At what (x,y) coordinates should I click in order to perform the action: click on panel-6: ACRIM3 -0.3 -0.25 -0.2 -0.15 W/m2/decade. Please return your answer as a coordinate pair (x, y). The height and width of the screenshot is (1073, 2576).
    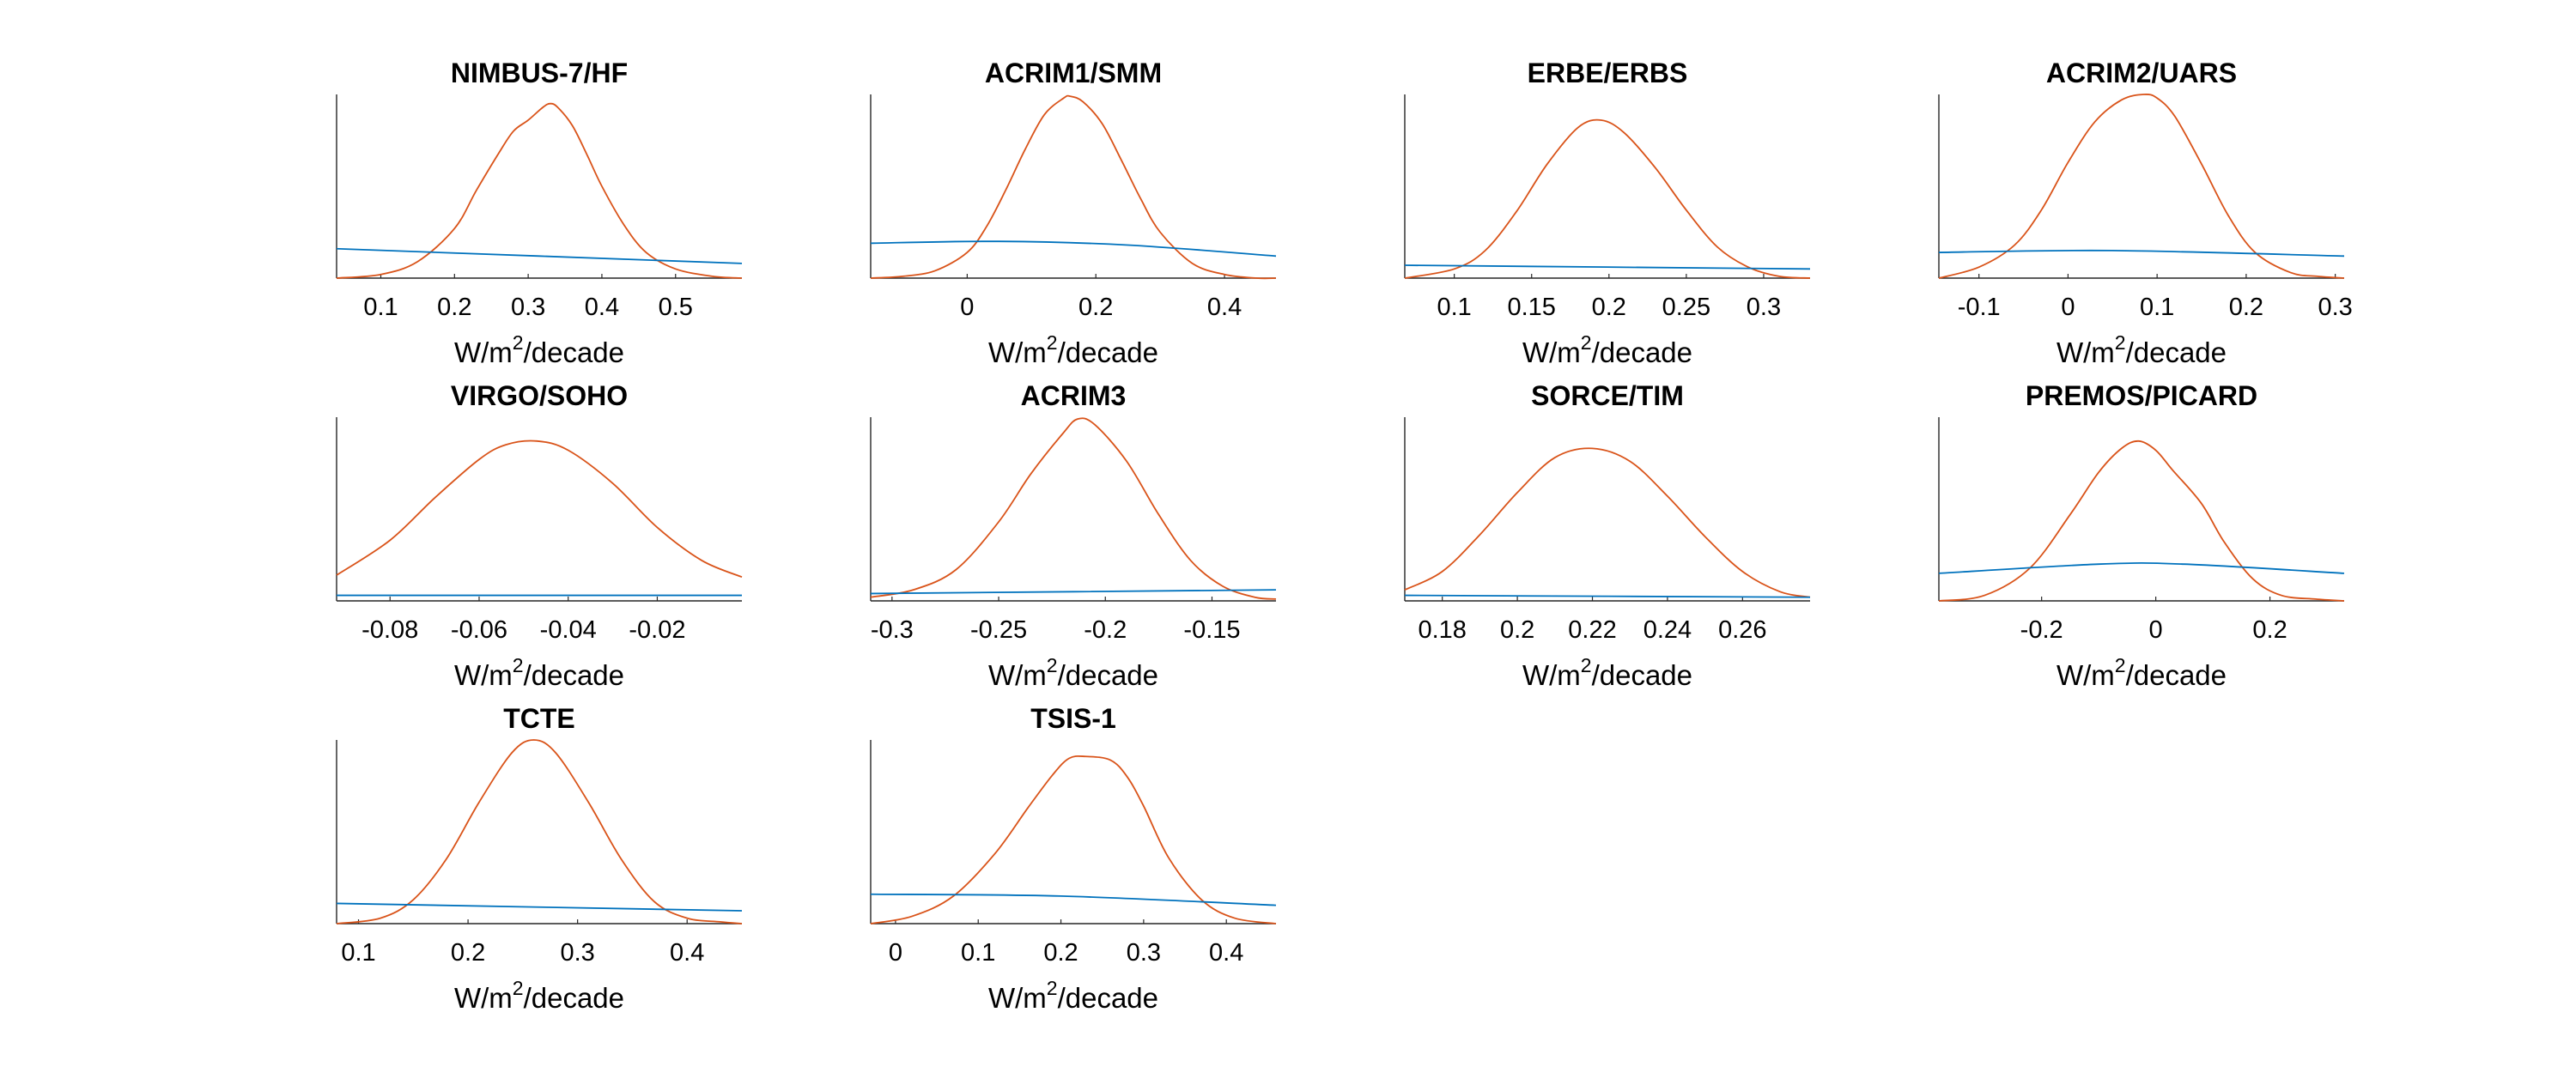
    Looking at the image, I should click on (1074, 535).